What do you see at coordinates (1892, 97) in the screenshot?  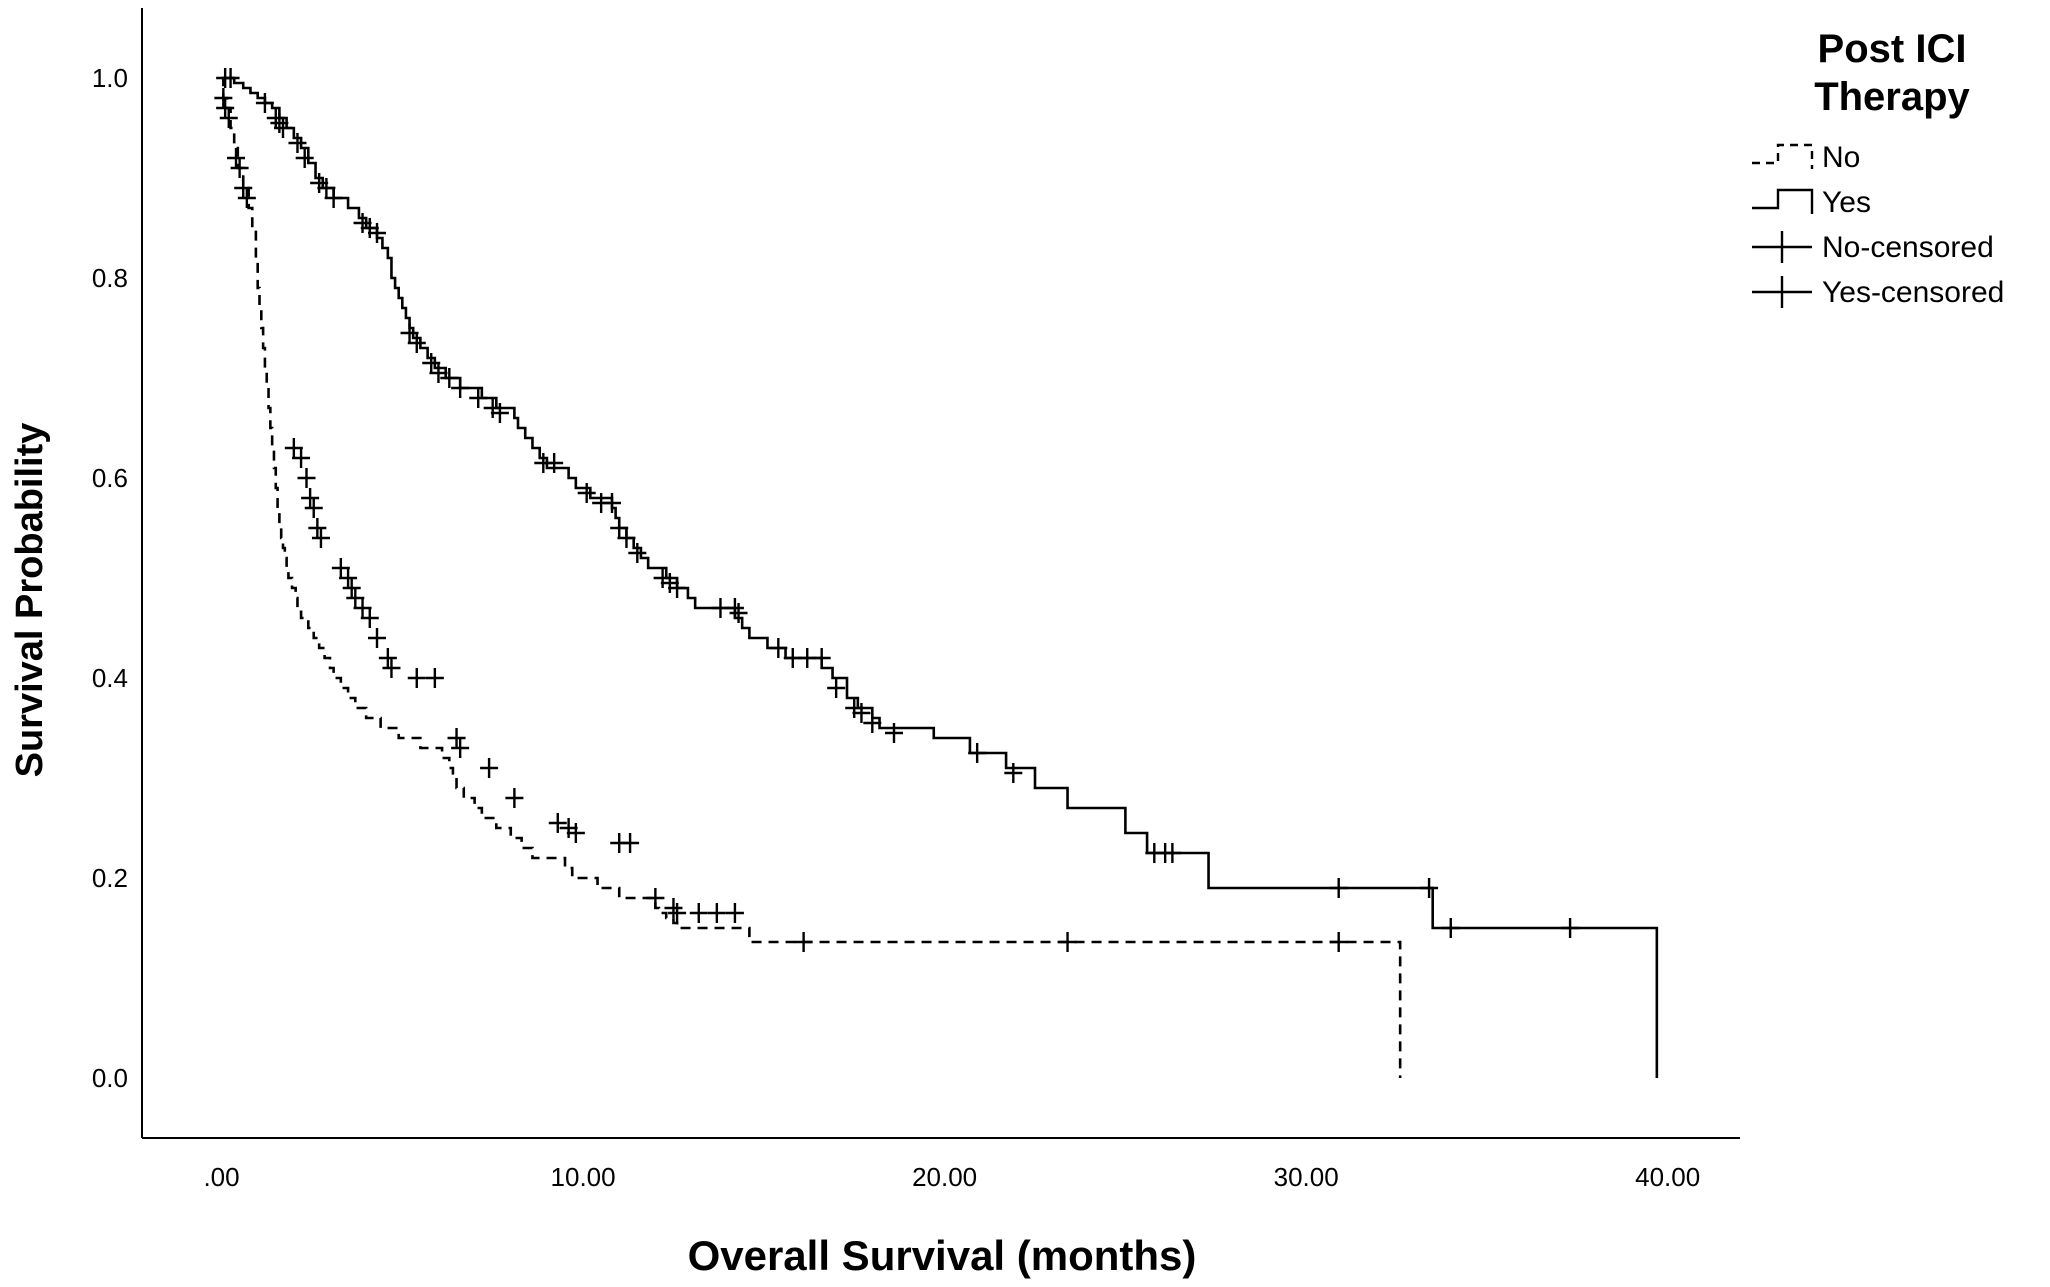 I see `legend-title-line-2: Therapy` at bounding box center [1892, 97].